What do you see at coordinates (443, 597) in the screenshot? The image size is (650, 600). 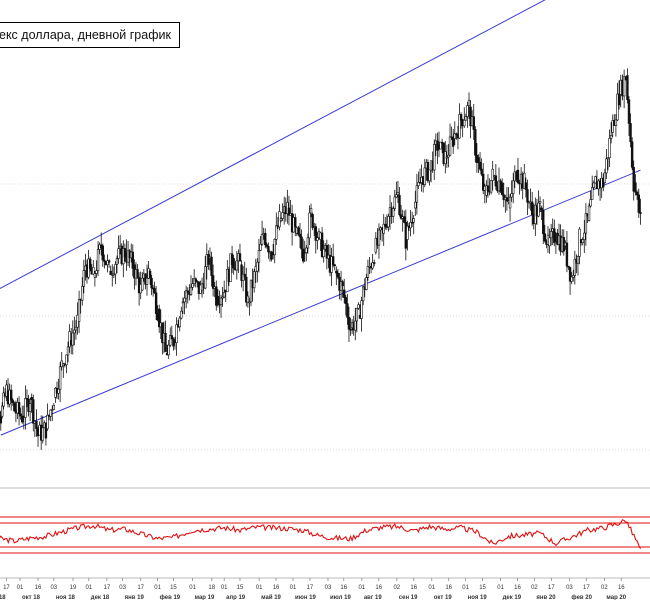 I see `x-tick-month-label: окт 19` at bounding box center [443, 597].